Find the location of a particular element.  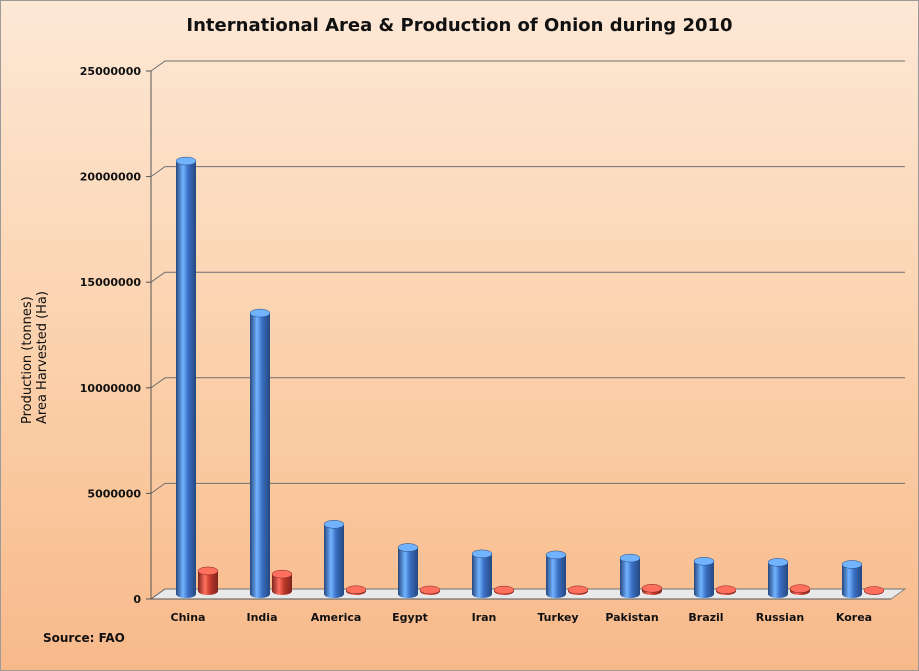

x-category-label: Iran is located at coordinates (484, 617).